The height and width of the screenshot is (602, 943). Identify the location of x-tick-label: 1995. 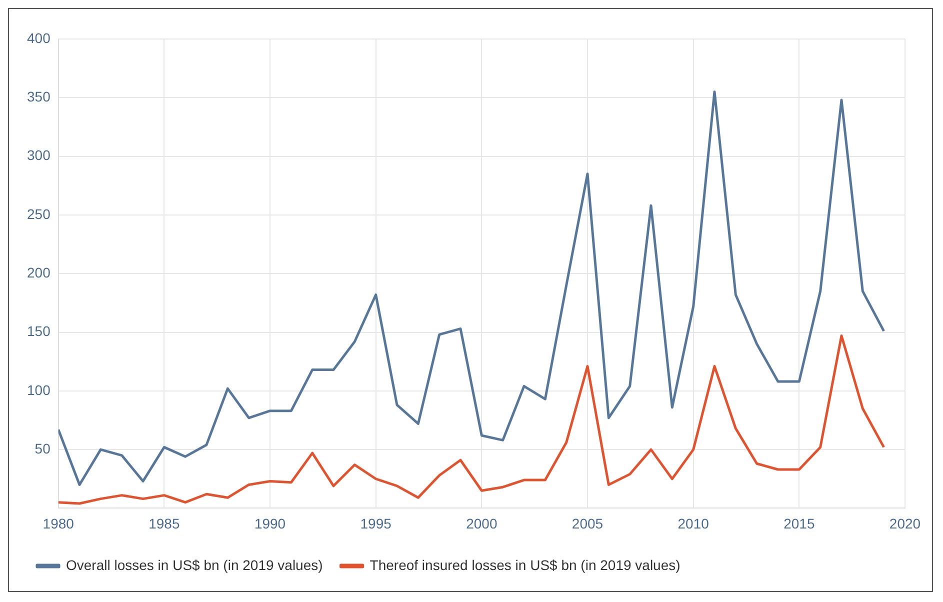
(376, 523).